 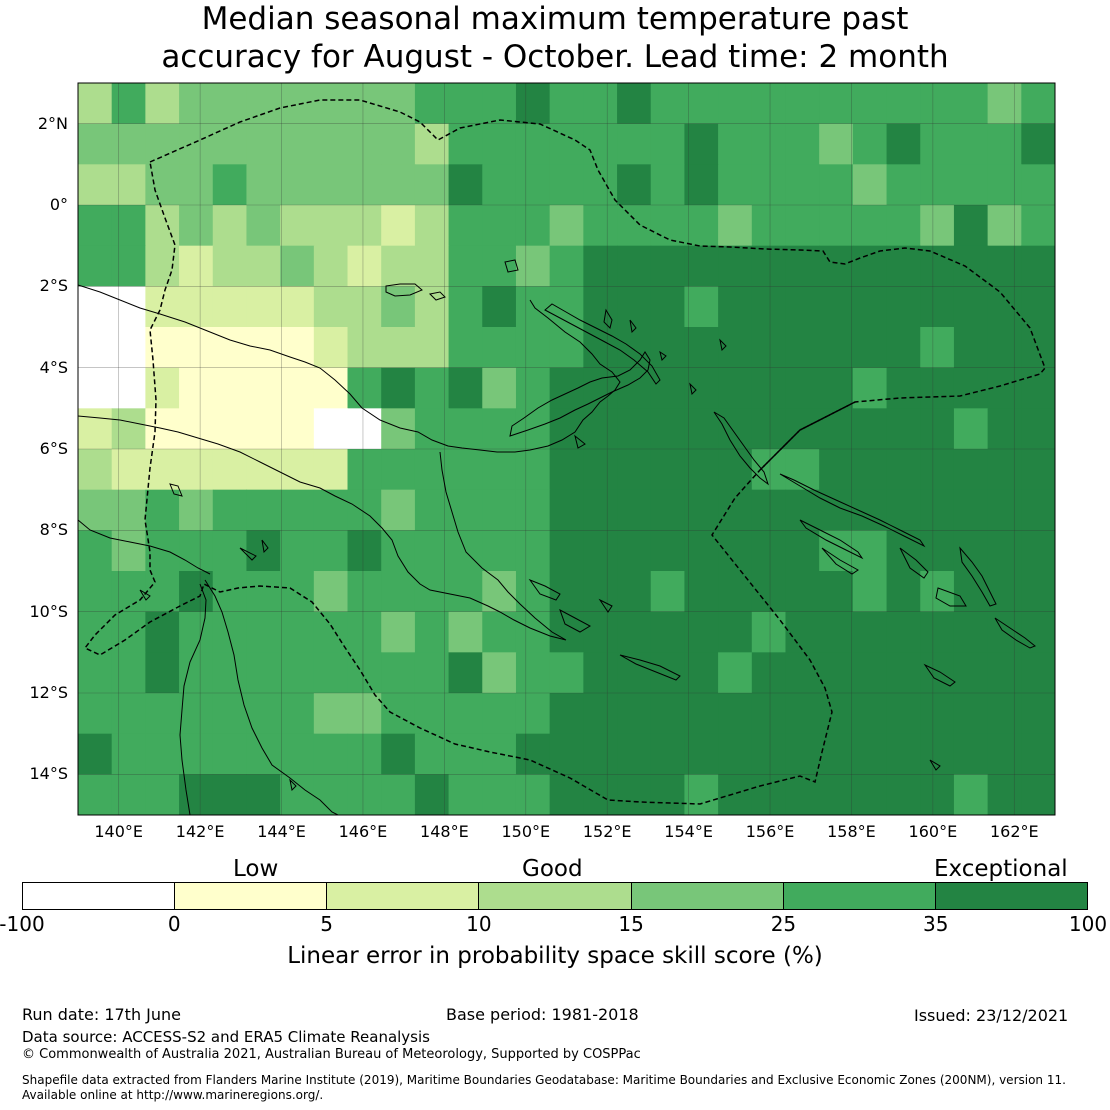 I want to click on colorbar-tick-label: 35, so click(x=935, y=924).